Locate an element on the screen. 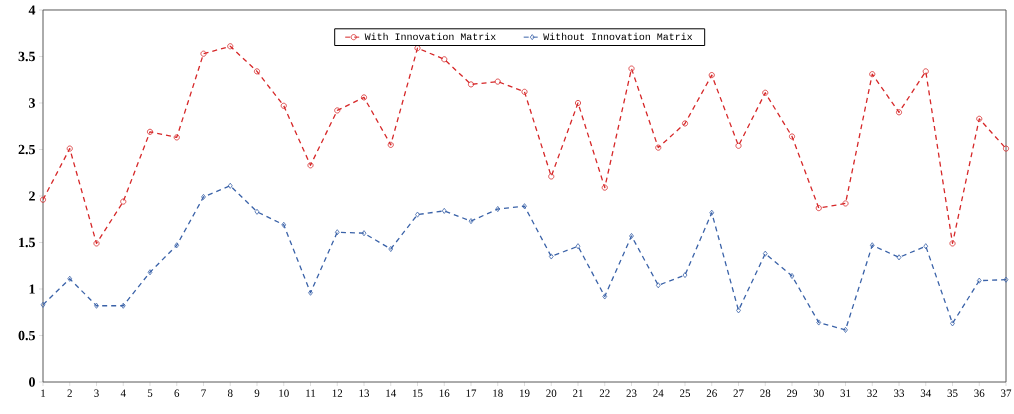 This screenshot has height=414, width=1014. x-tick-label: 25 is located at coordinates (685, 393).